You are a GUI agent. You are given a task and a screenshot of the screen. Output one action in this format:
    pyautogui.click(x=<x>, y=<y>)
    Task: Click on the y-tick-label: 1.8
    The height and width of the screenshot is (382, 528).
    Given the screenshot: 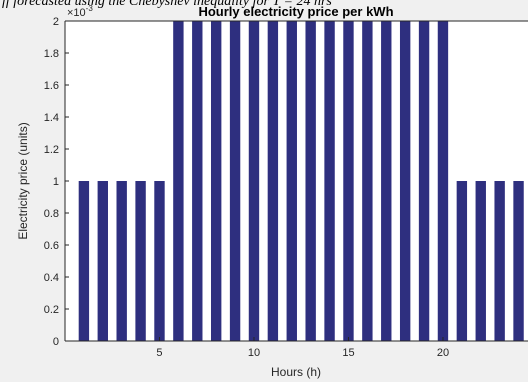 What is the action you would take?
    pyautogui.click(x=51, y=54)
    